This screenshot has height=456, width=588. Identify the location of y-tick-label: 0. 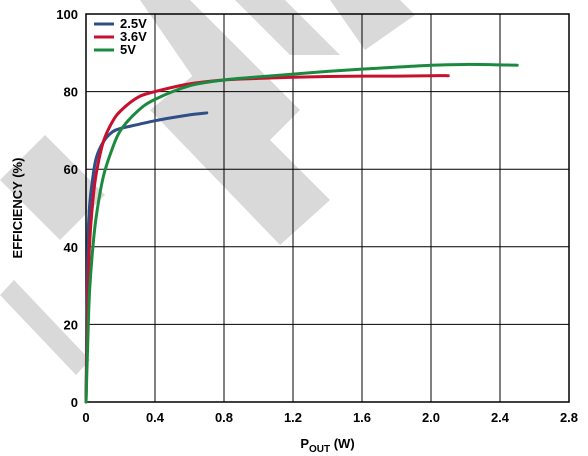
(74, 402).